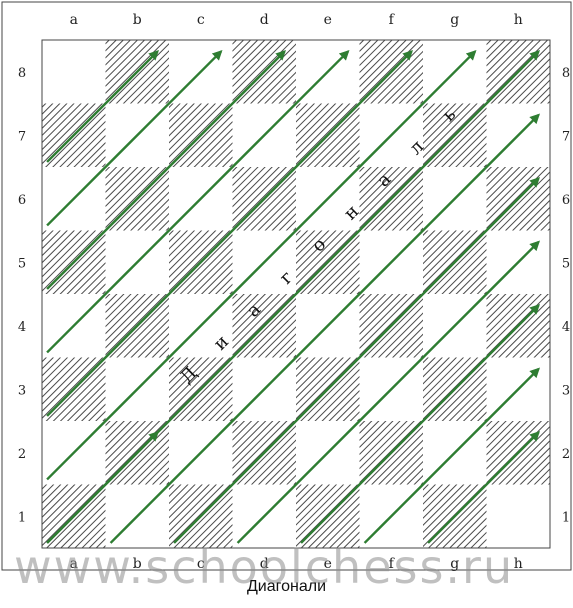 The height and width of the screenshot is (608, 573). I want to click on square-h1, so click(518, 516).